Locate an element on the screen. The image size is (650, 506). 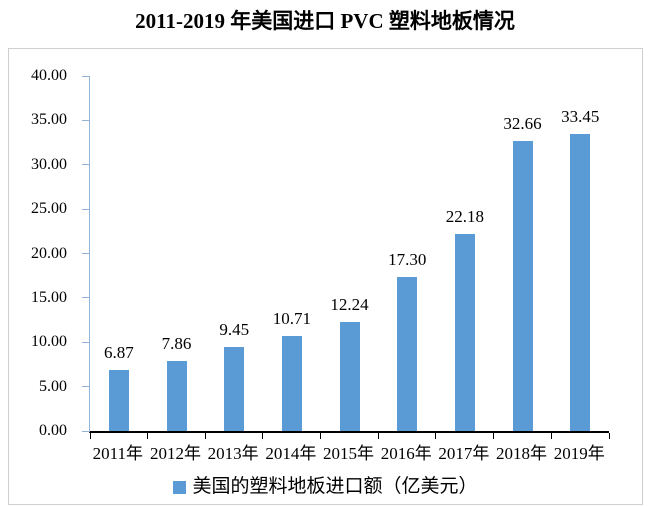
x-axis-label-2015: 2015年 is located at coordinates (349, 453).